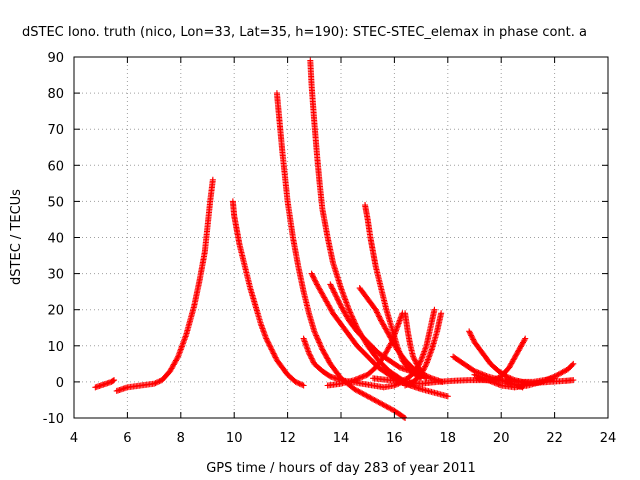 Image resolution: width=640 pixels, height=480 pixels. I want to click on x-tick-label: 14, so click(341, 438).